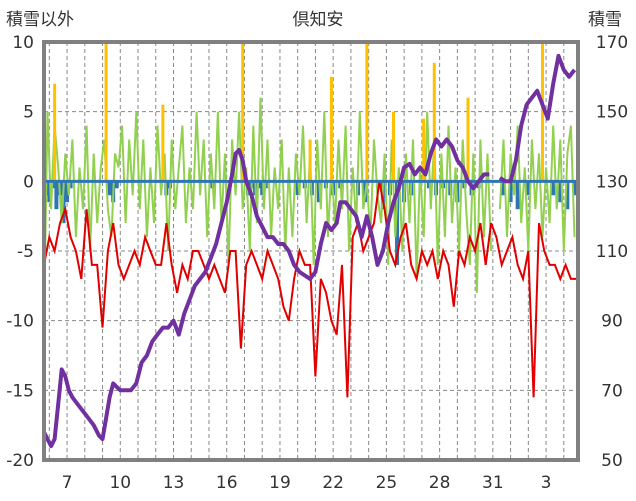 The image size is (636, 501). I want to click on y-left-tick-label: -5, so click(25, 252).